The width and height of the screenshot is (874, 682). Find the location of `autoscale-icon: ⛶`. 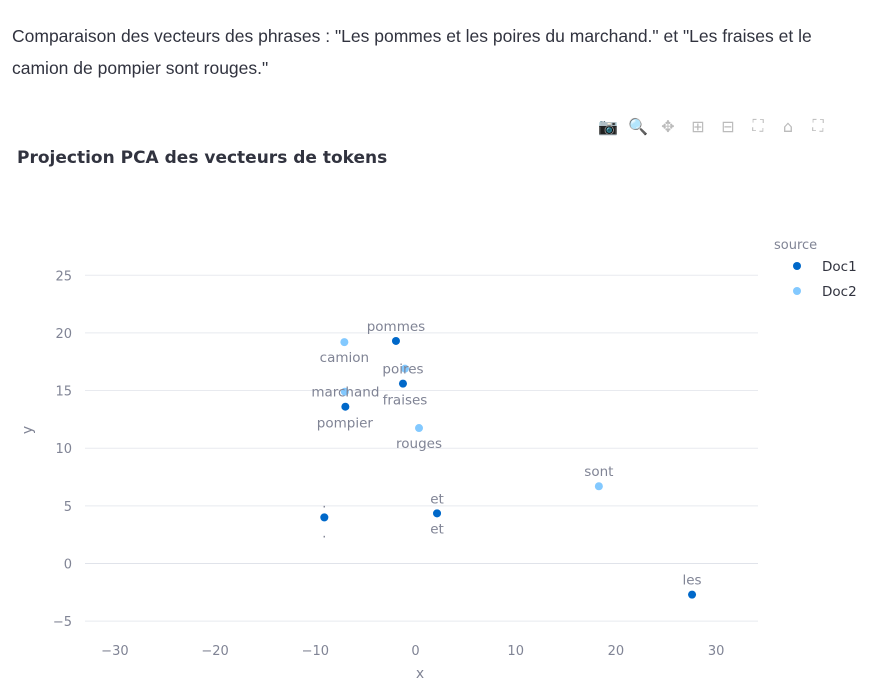

autoscale-icon: ⛶ is located at coordinates (758, 125).